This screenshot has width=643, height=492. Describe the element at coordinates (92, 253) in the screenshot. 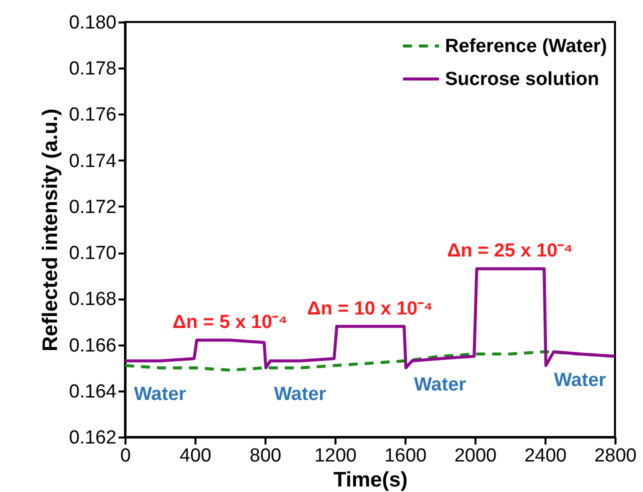

I see `y-tick-label: 0.170` at that location.